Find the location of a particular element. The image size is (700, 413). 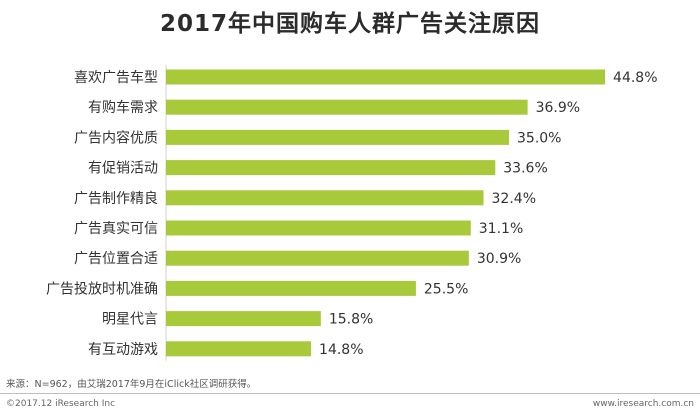

category-label: 广告位置合适 is located at coordinates (116, 259).